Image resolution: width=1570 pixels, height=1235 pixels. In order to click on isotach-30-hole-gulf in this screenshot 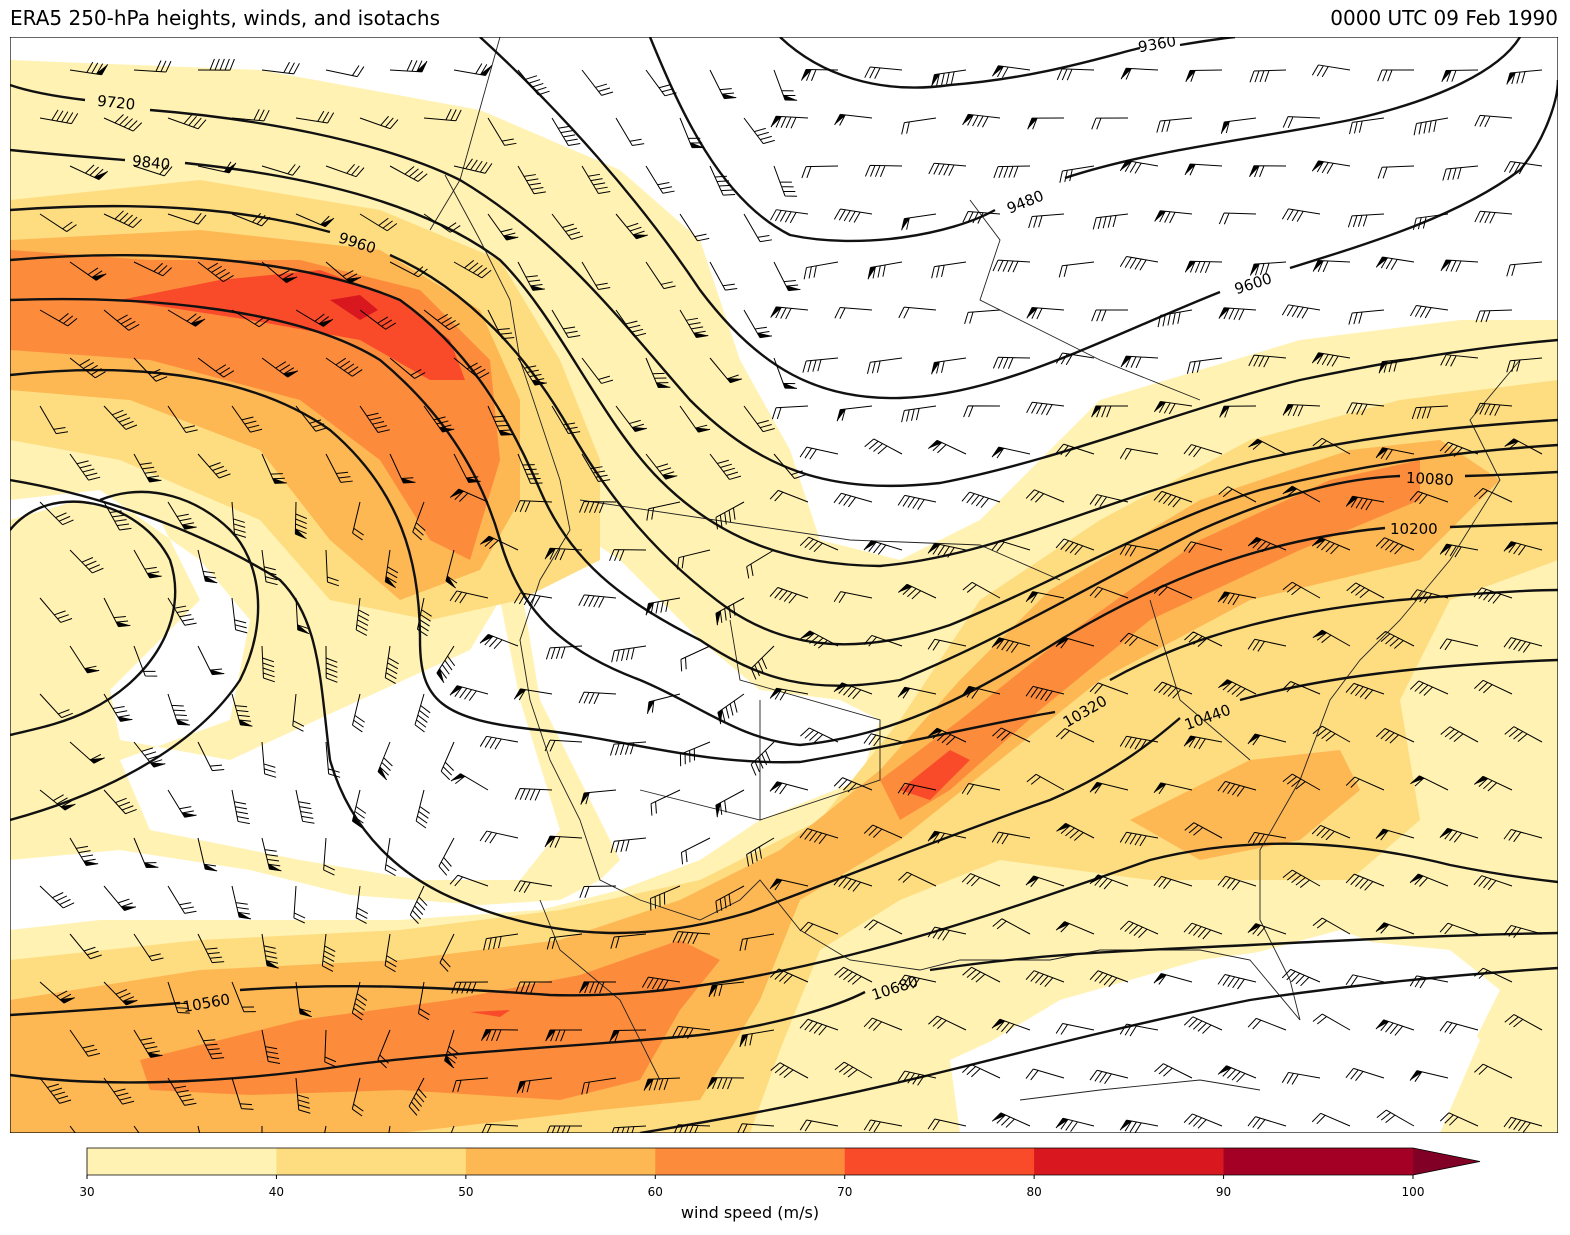, I will do `click(1230, 1036)`.